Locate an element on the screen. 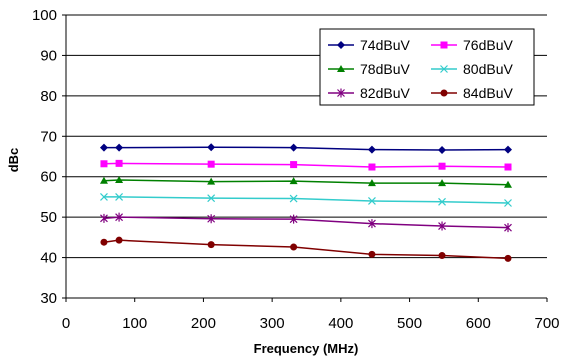 This screenshot has width=568, height=362. legend-label: 74dBuV is located at coordinates (385, 45).